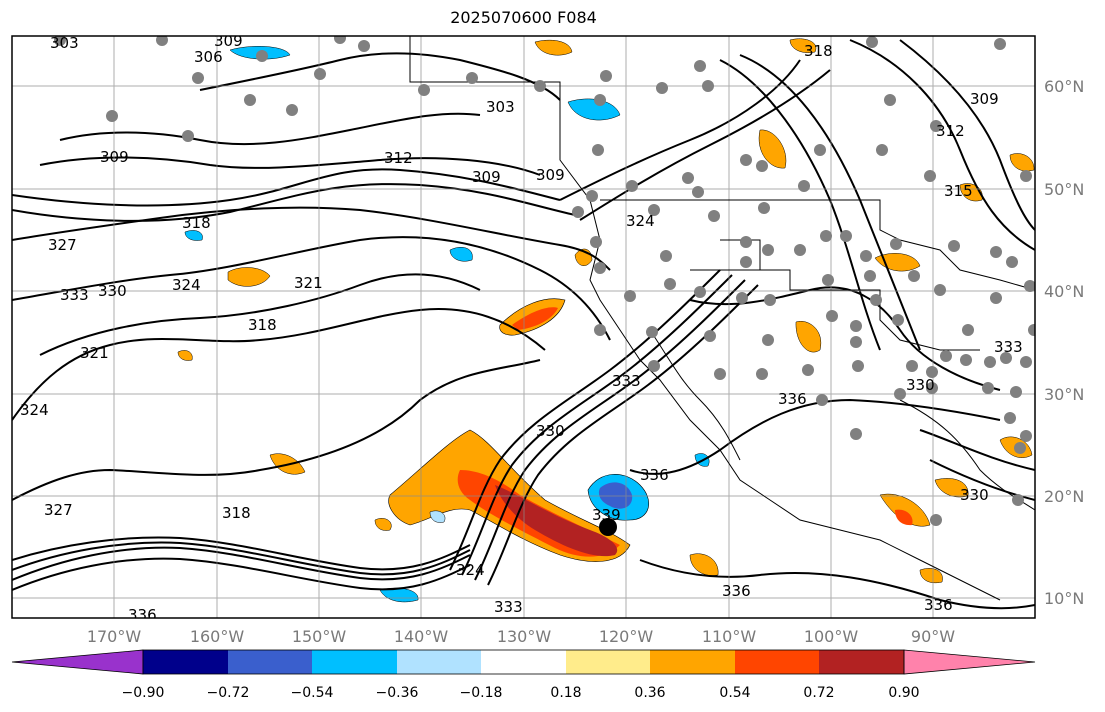  I want to click on lat-label: 60°N, so click(1064, 86).